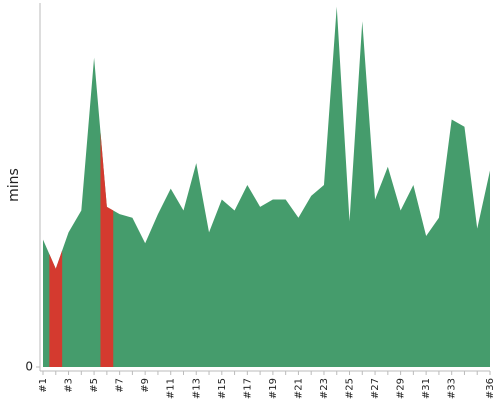 The image size is (500, 400). I want to click on x-tick-label: #1, so click(43, 385).